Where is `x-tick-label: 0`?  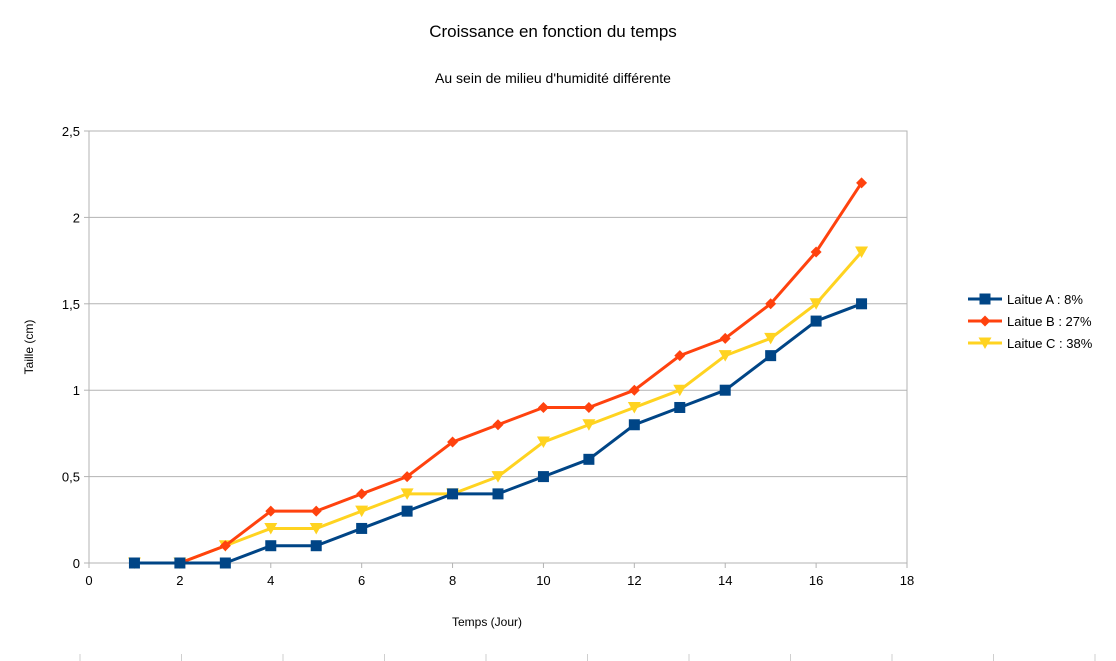 x-tick-label: 0 is located at coordinates (88, 580).